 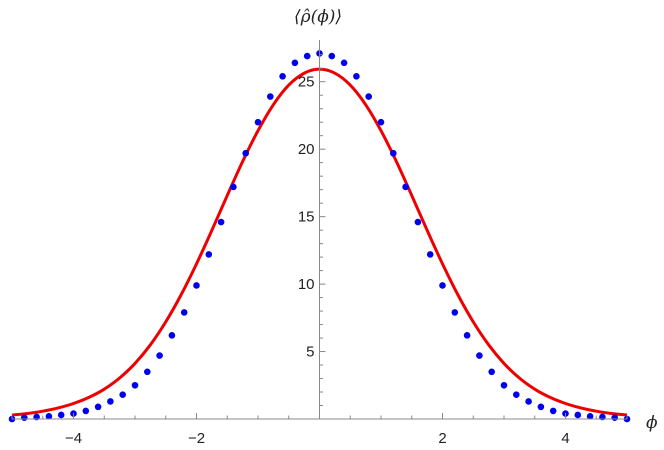 I want to click on y-tick-label: 5, so click(x=310, y=352).